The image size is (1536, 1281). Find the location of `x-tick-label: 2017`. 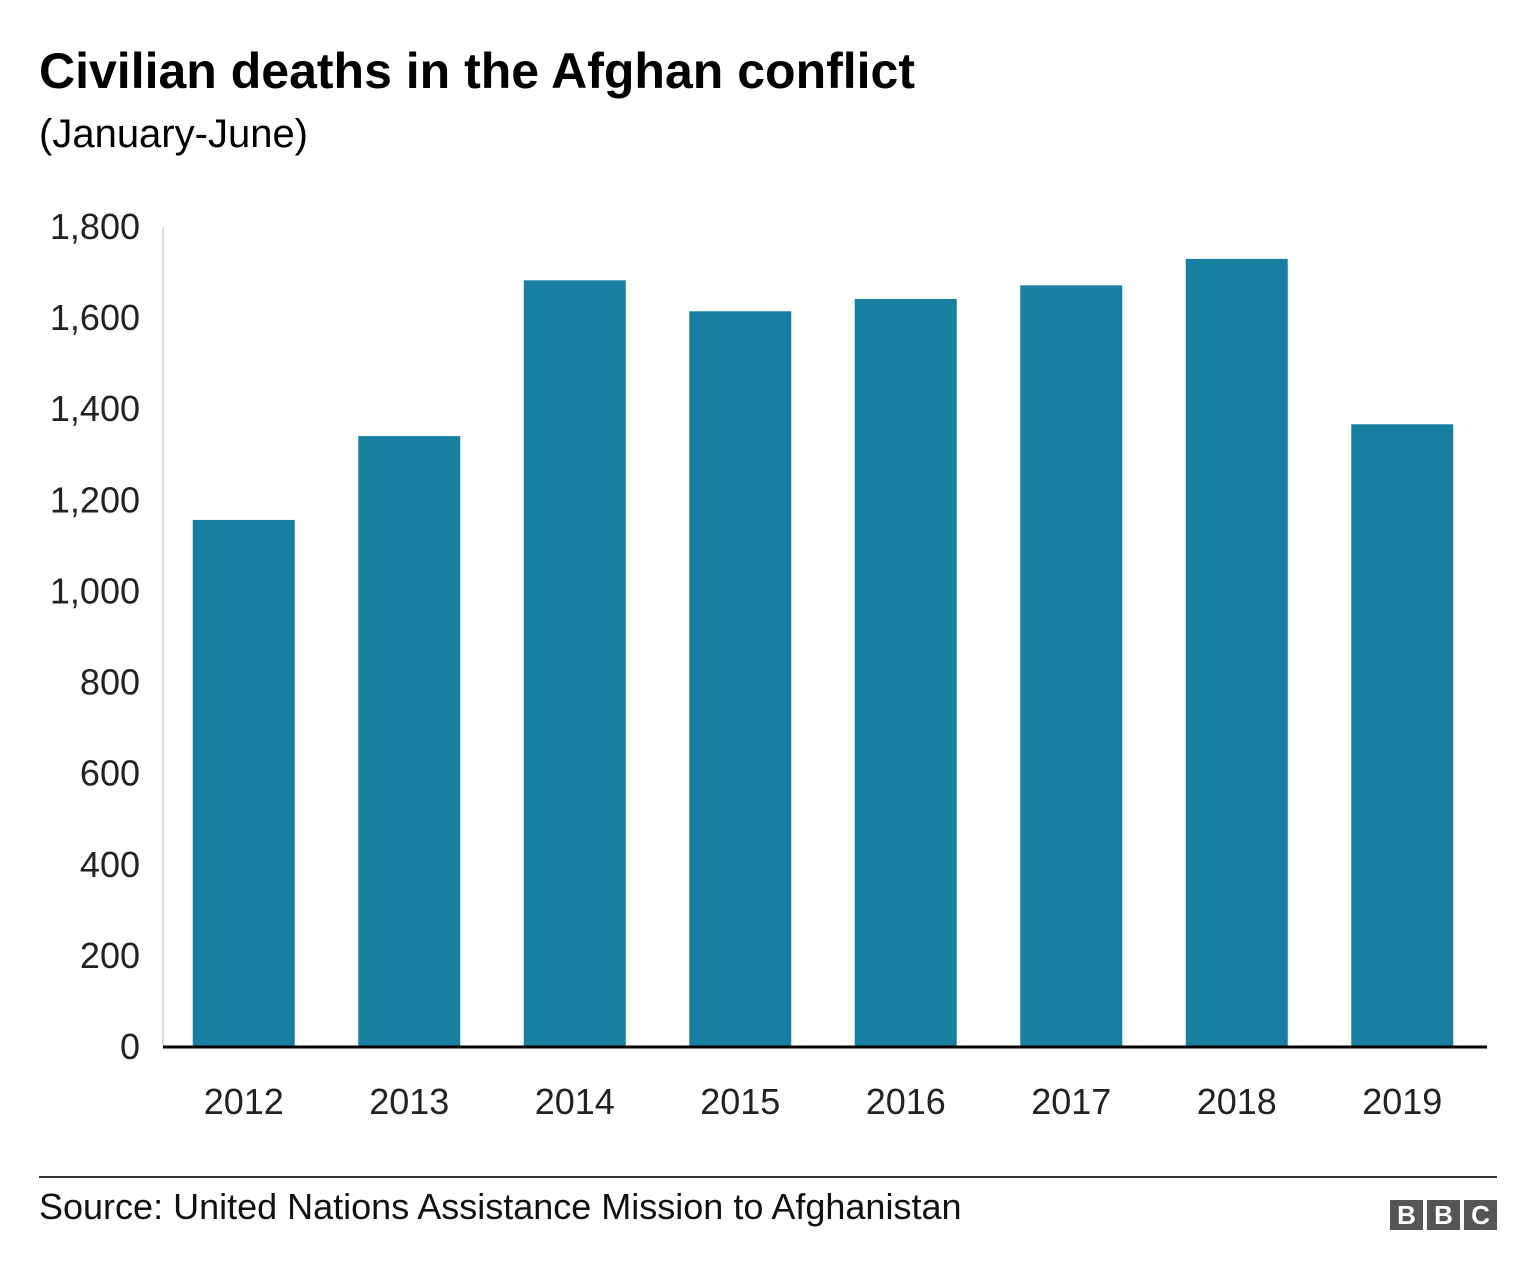

x-tick-label: 2017 is located at coordinates (1071, 1101).